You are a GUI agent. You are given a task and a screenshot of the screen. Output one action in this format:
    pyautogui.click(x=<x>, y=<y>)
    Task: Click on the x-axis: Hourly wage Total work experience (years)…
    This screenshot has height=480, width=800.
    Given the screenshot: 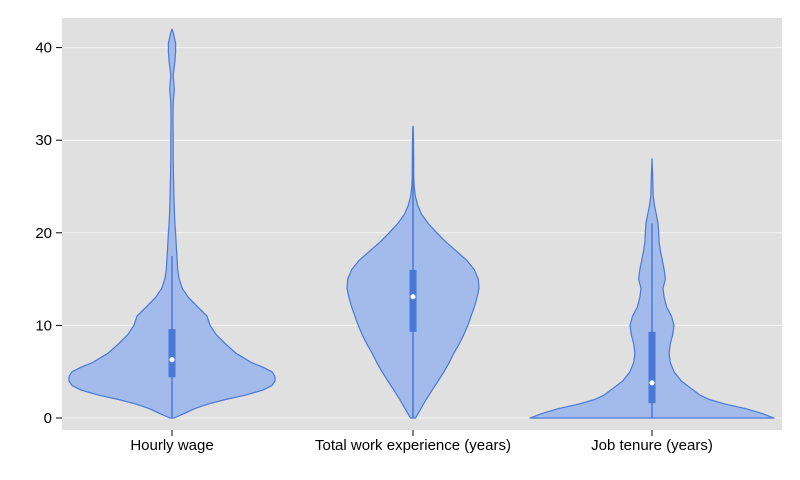 What is the action you would take?
    pyautogui.click(x=421, y=442)
    